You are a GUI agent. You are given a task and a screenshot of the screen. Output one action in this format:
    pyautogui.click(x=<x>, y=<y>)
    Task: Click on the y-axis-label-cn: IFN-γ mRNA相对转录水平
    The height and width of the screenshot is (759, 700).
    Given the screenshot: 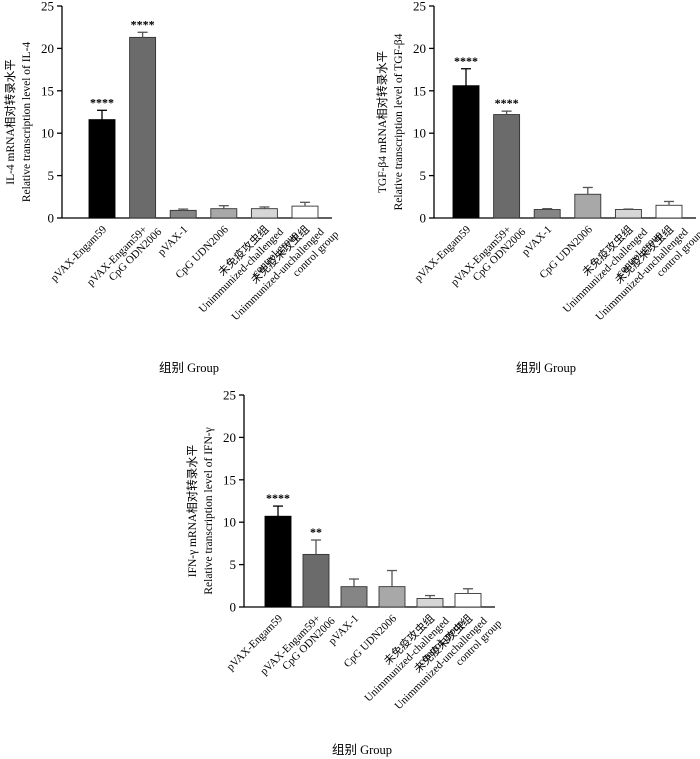 What is the action you would take?
    pyautogui.click(x=192, y=511)
    